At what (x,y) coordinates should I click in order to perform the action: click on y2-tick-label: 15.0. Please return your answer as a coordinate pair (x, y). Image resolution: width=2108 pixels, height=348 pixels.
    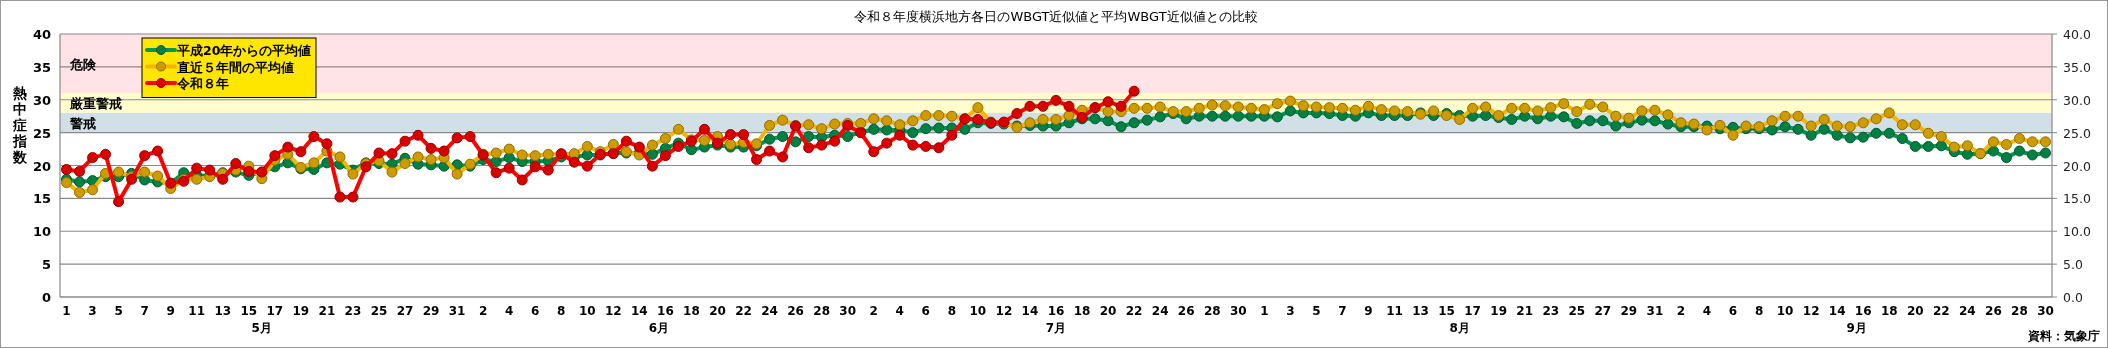
    Looking at the image, I should click on (2077, 199).